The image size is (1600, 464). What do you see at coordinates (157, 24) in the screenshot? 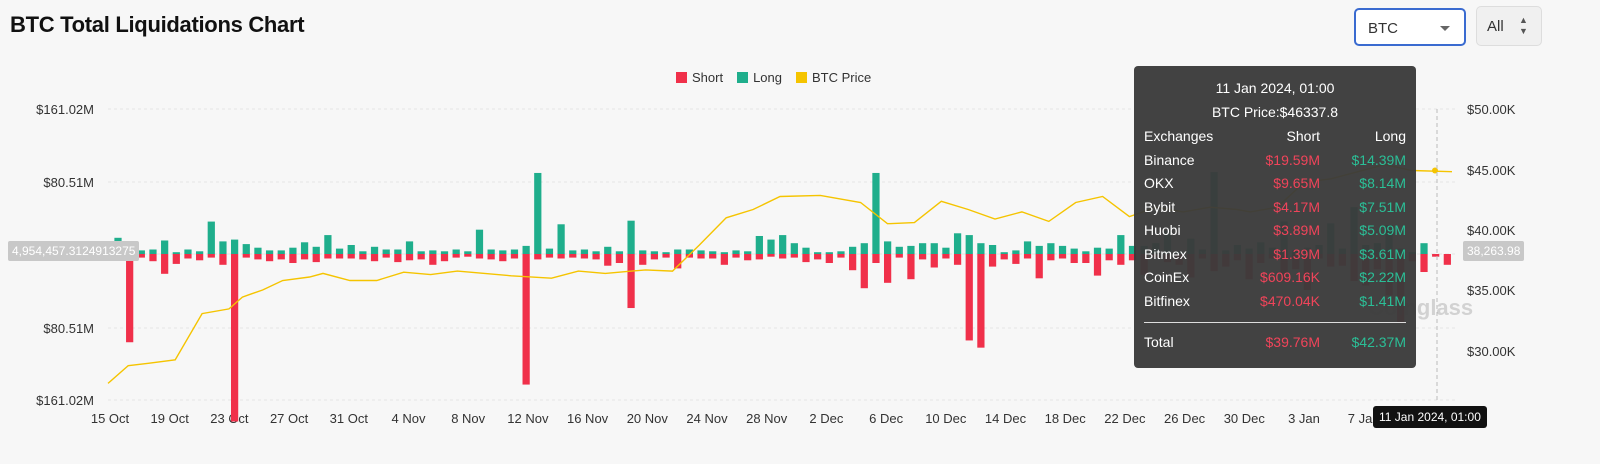
I see `page-title: BTC Total Liquidations Chart` at bounding box center [157, 24].